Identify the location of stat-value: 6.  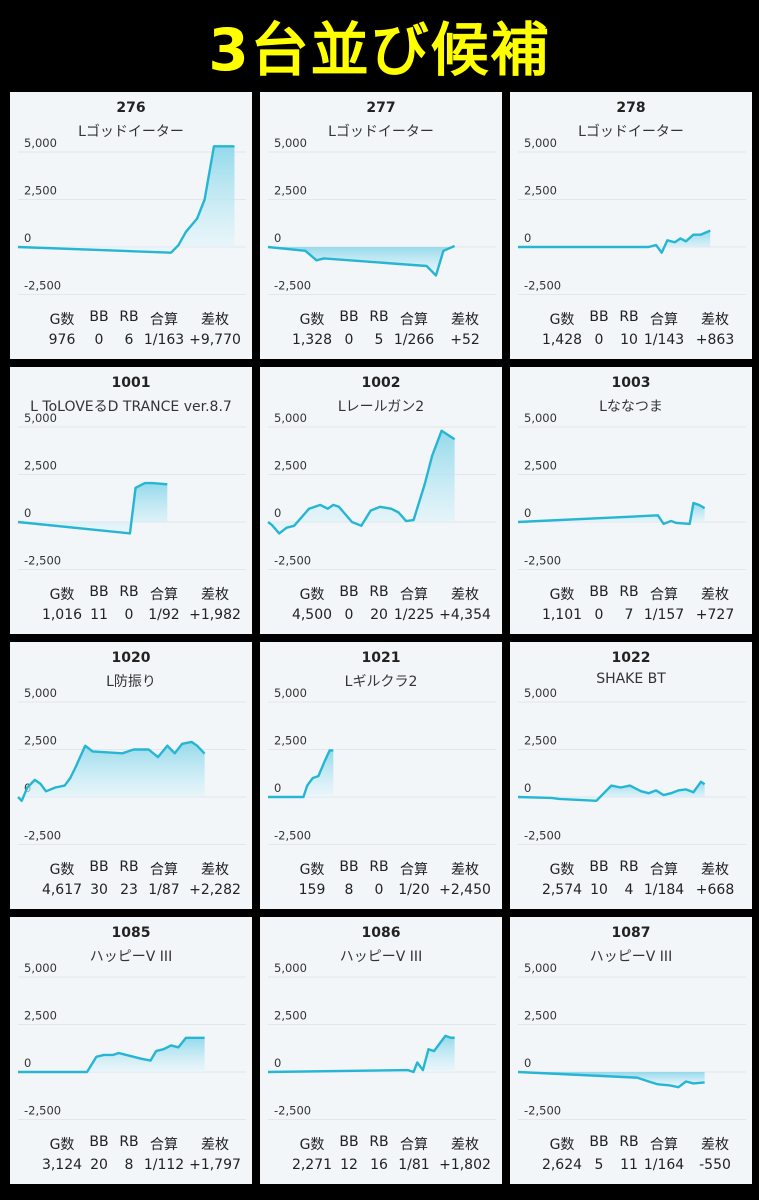
(129, 340).